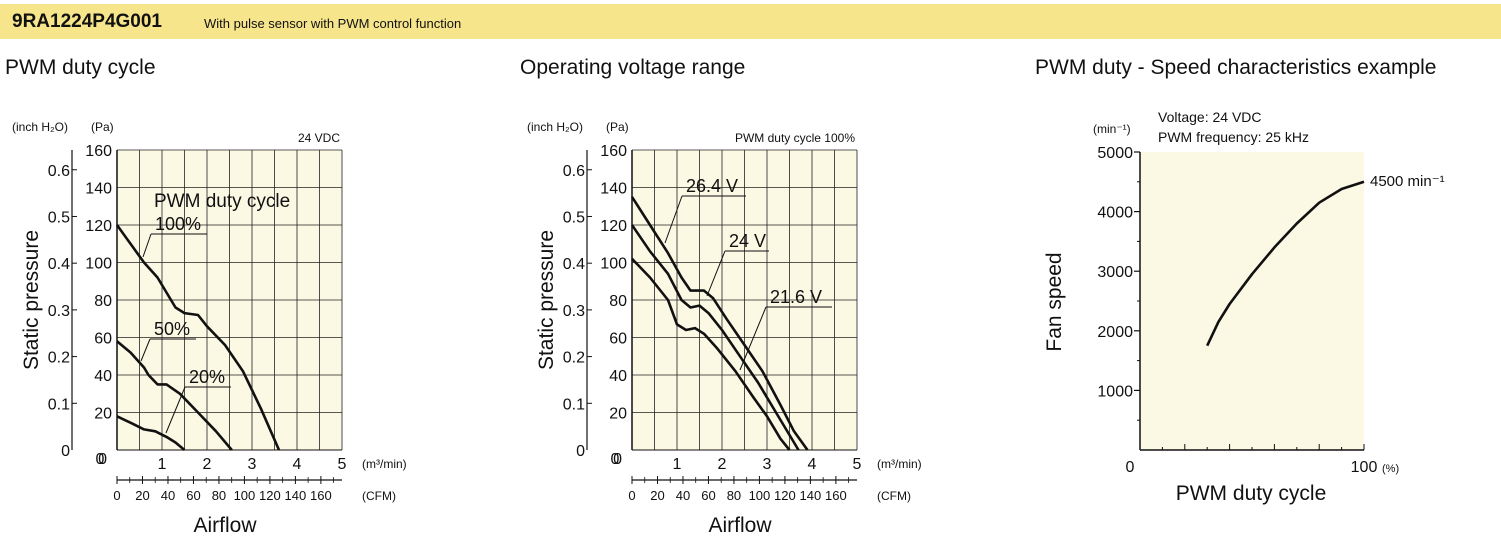 Image resolution: width=1501 pixels, height=539 pixels. What do you see at coordinates (747, 241) in the screenshot?
I see `series-label-1: 24 V` at bounding box center [747, 241].